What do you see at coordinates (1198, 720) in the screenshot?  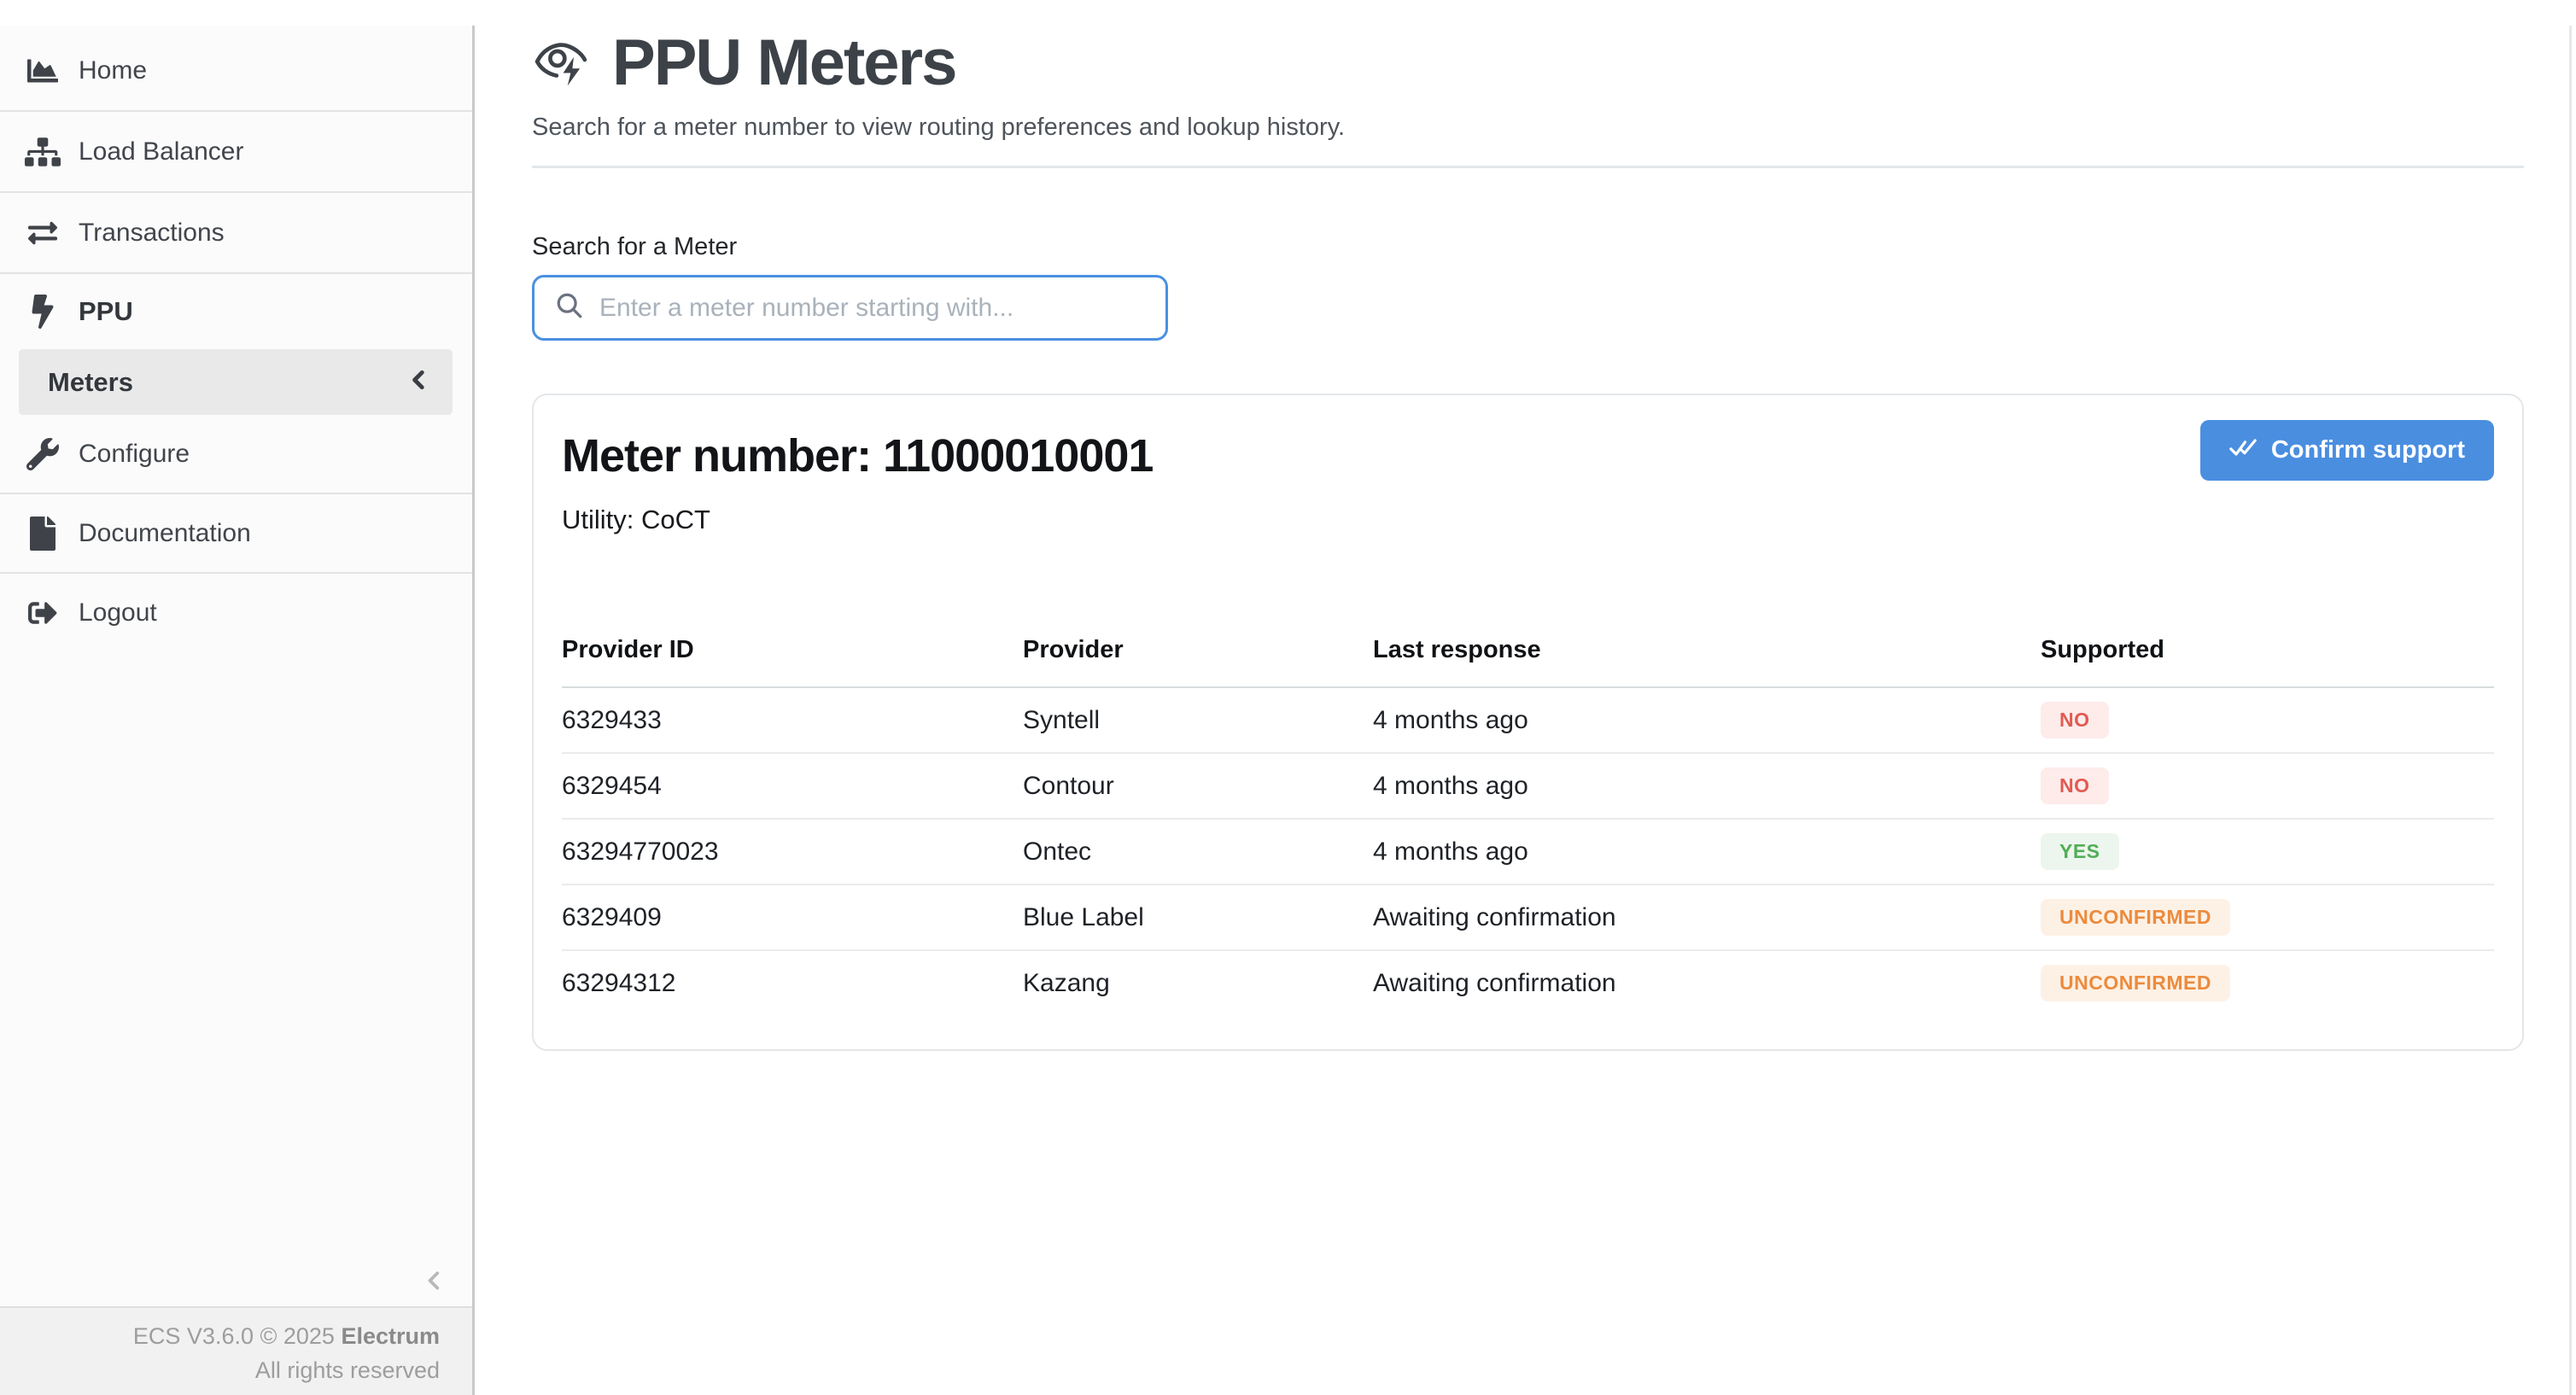 I see `provider-cell: Syntell` at bounding box center [1198, 720].